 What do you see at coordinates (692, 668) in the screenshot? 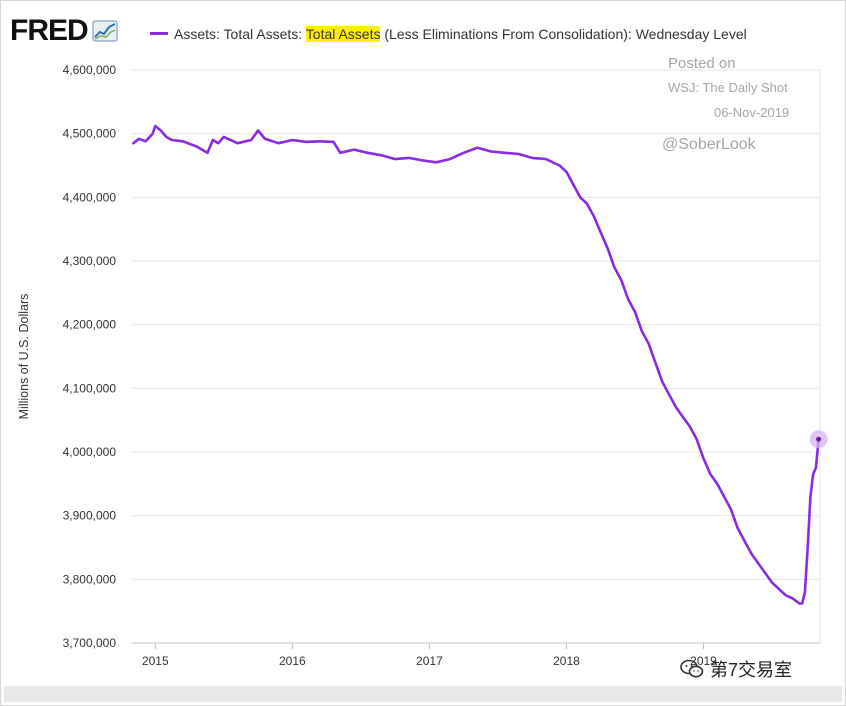
I see `wechat-icon` at bounding box center [692, 668].